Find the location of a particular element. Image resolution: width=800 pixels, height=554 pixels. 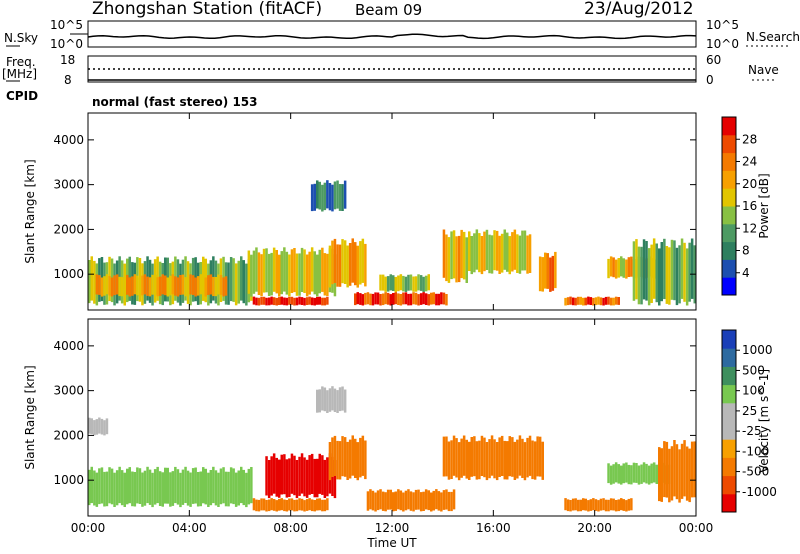

y-tick-label: 1000 is located at coordinates (68, 480).